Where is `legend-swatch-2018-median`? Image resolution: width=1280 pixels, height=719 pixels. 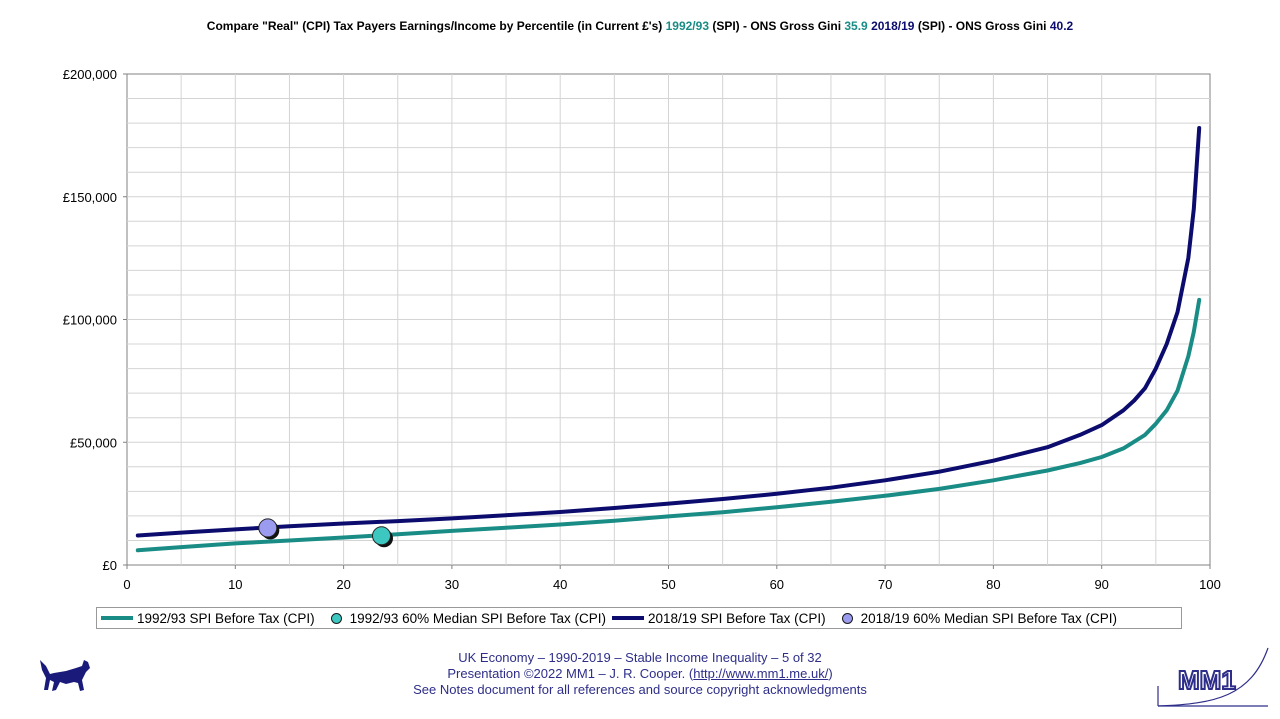 legend-swatch-2018-median is located at coordinates (847, 618).